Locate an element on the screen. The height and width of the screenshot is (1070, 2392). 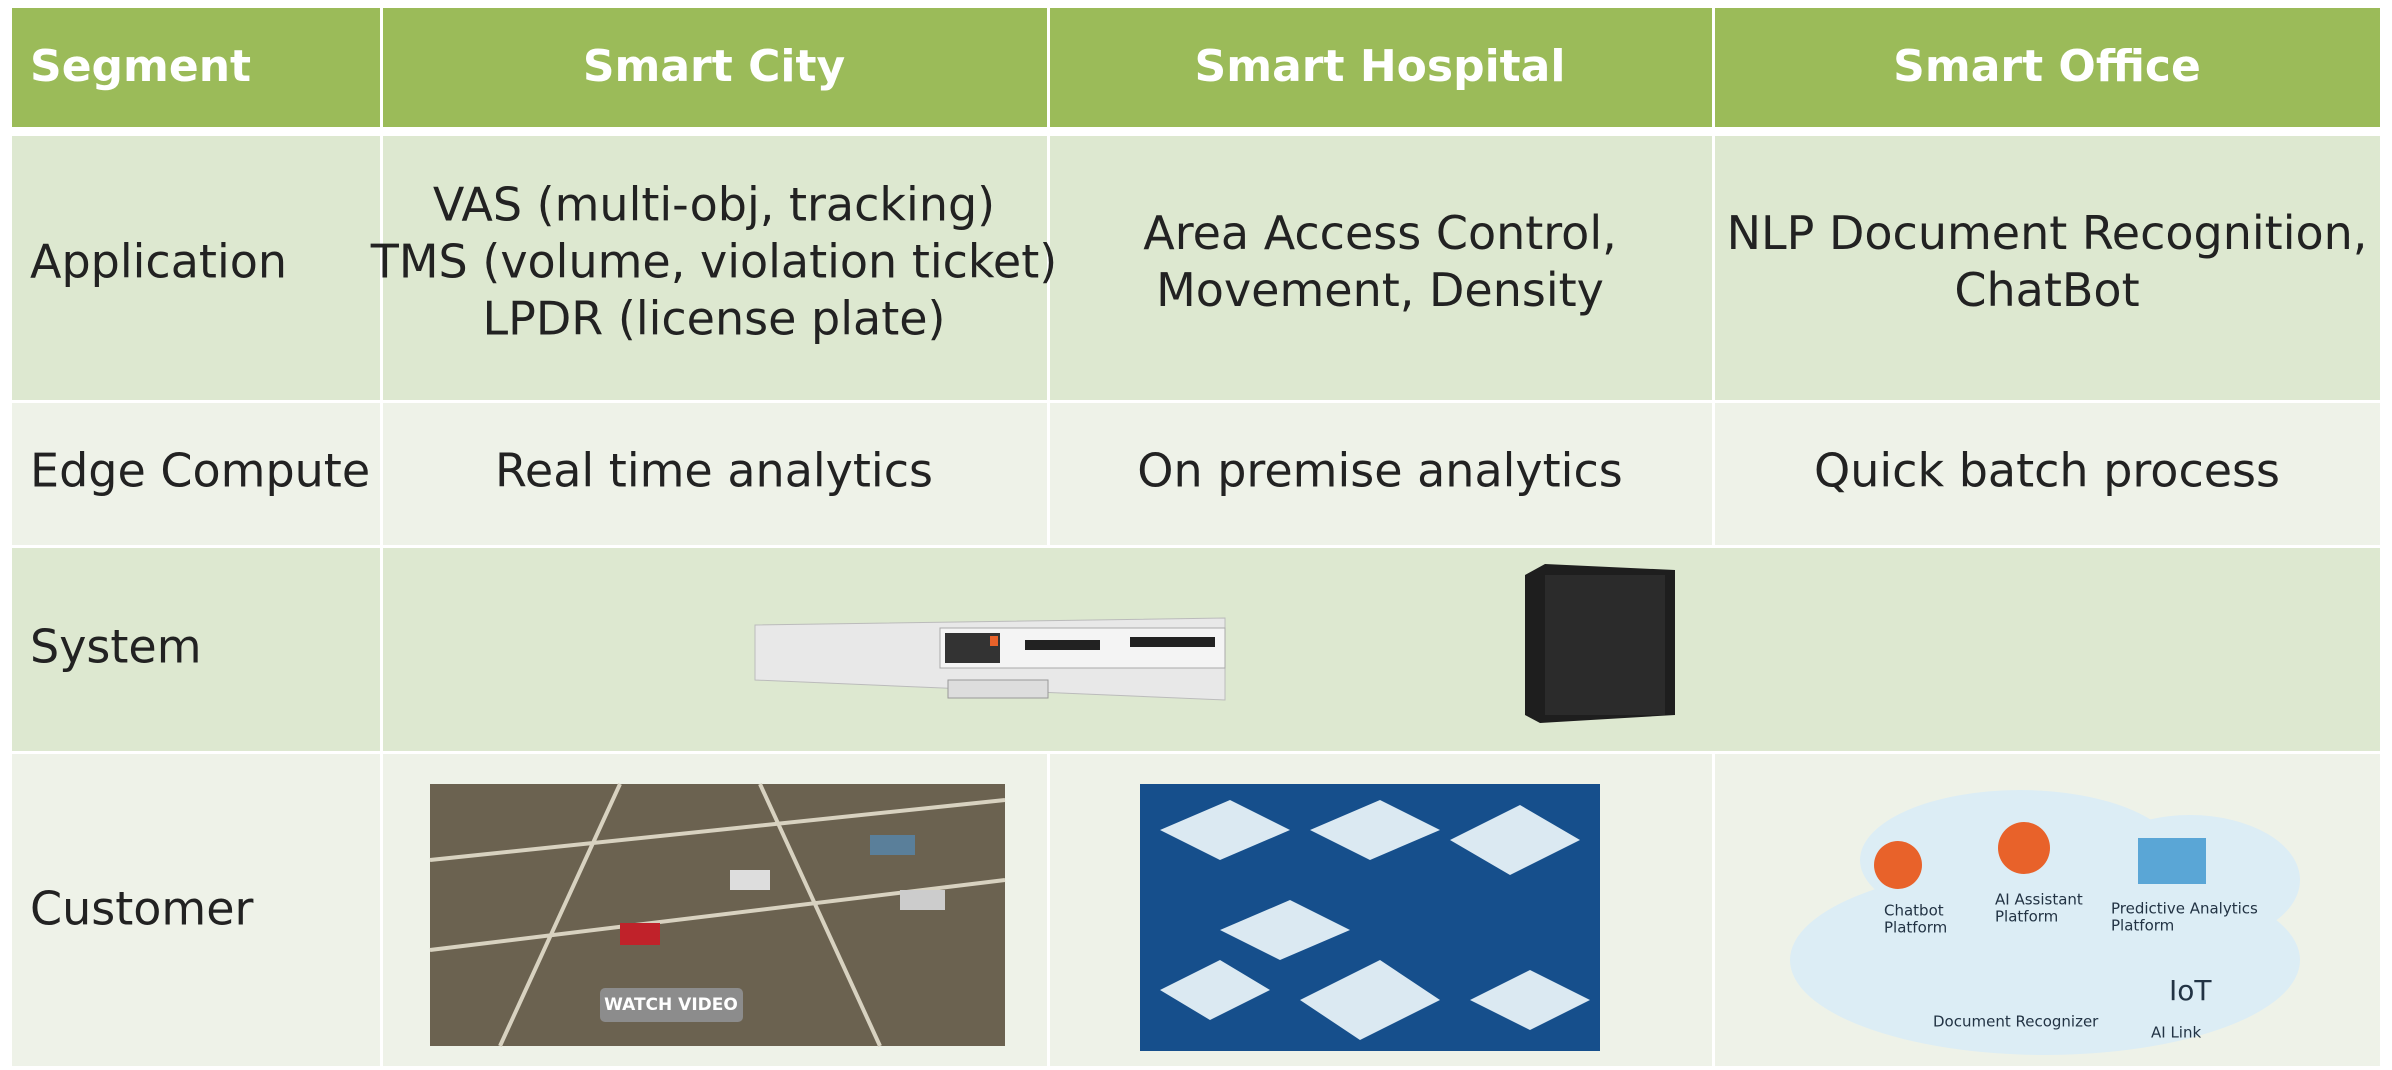
tower-server is located at coordinates (1600, 643).